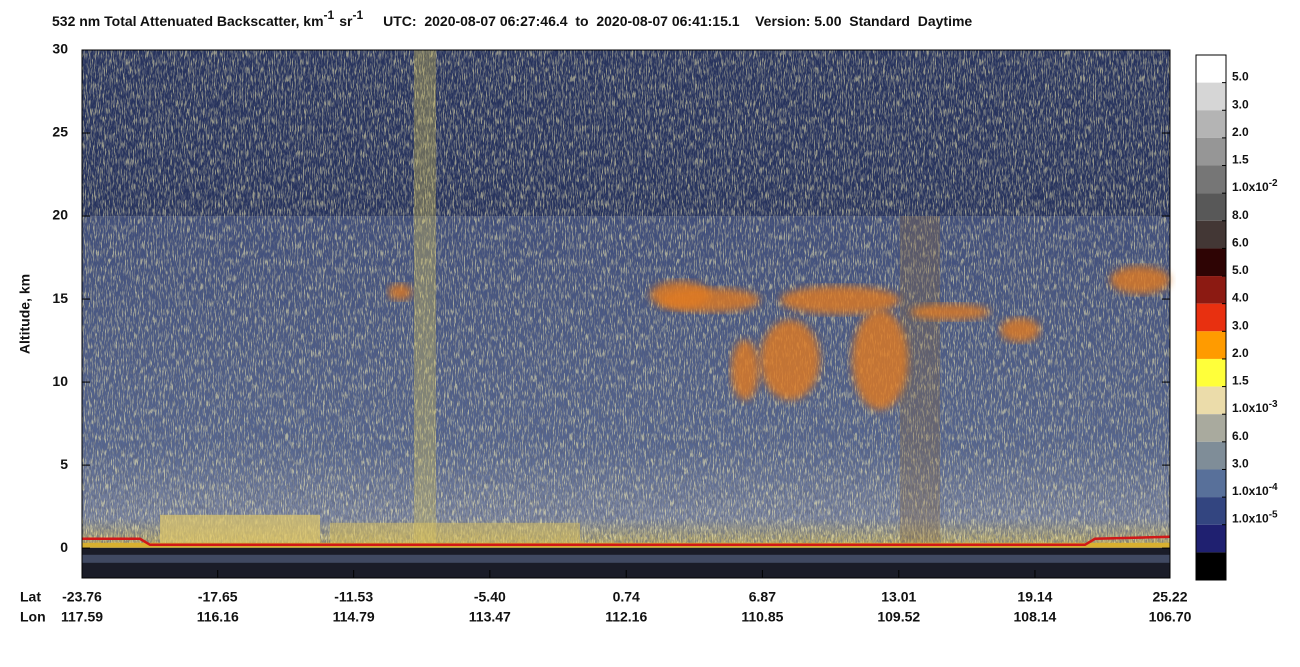 This screenshot has width=1300, height=667. I want to click on colorbar-label: 1.0x10⁻⁵, so click(1255, 517).